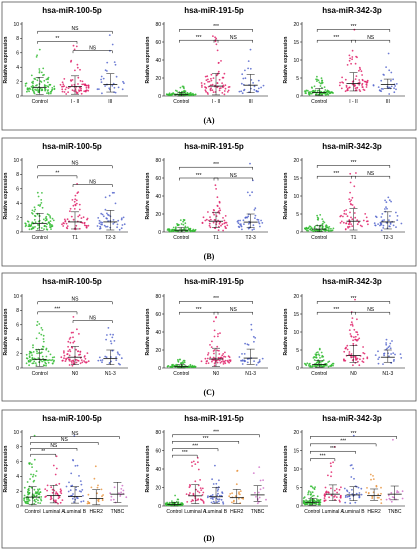  Describe the element at coordinates (17, 204) in the screenshot. I see `y-tick-label: 4` at that location.